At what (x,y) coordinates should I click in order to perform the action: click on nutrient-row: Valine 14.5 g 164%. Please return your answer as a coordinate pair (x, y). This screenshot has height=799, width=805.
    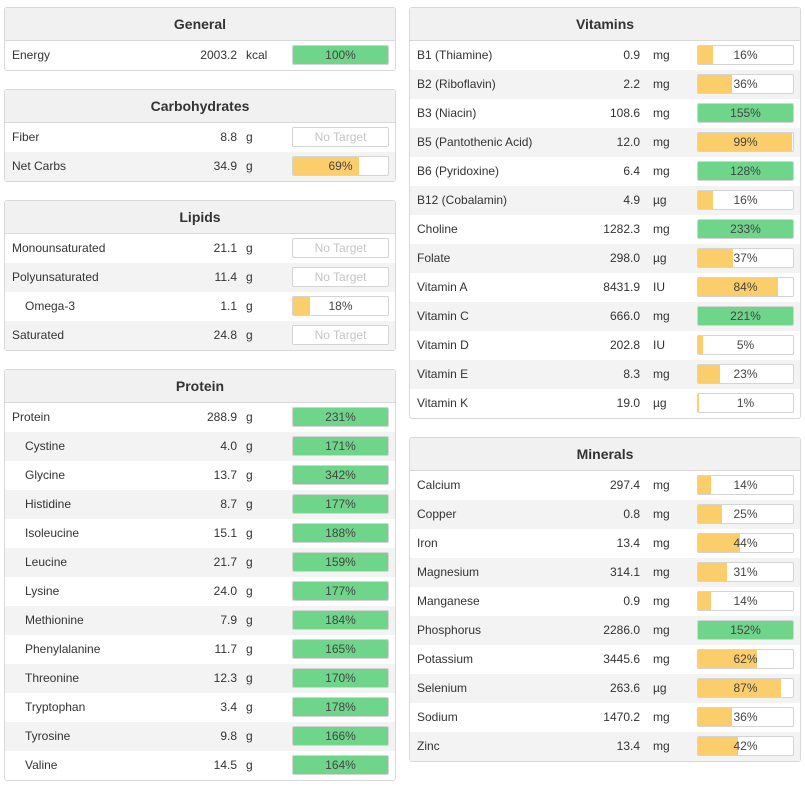
    Looking at the image, I should click on (200, 765).